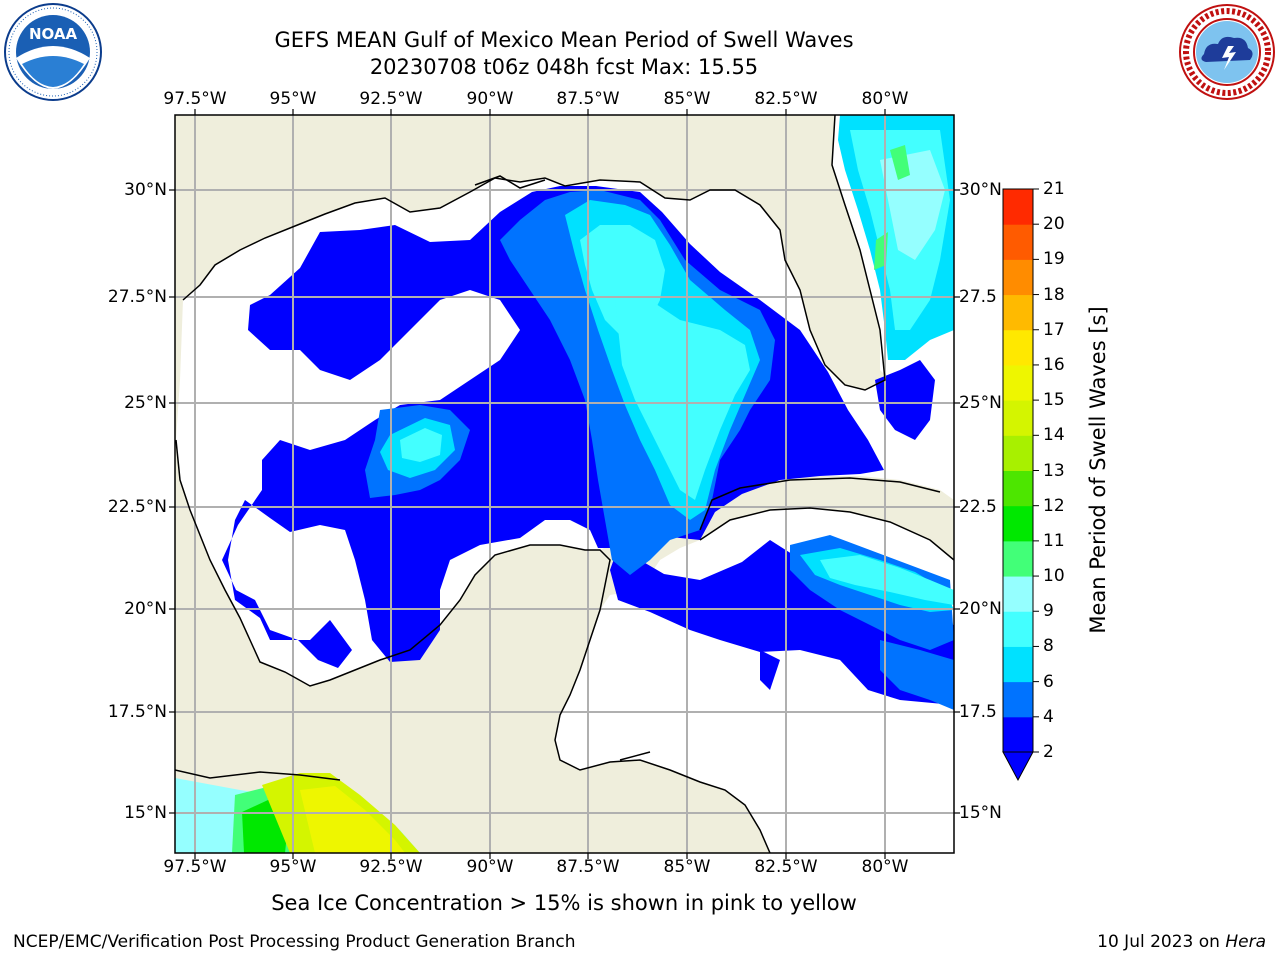 Image resolution: width=1280 pixels, height=960 pixels. Describe the element at coordinates (588, 867) in the screenshot. I see `x-tick-bottom-87.5: 87.5°W` at that location.